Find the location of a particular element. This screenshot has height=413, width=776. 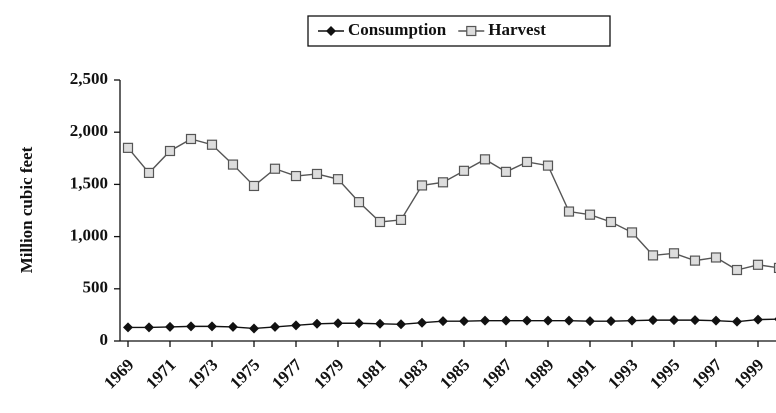

x-tick-label: 1977 is located at coordinates (287, 374).